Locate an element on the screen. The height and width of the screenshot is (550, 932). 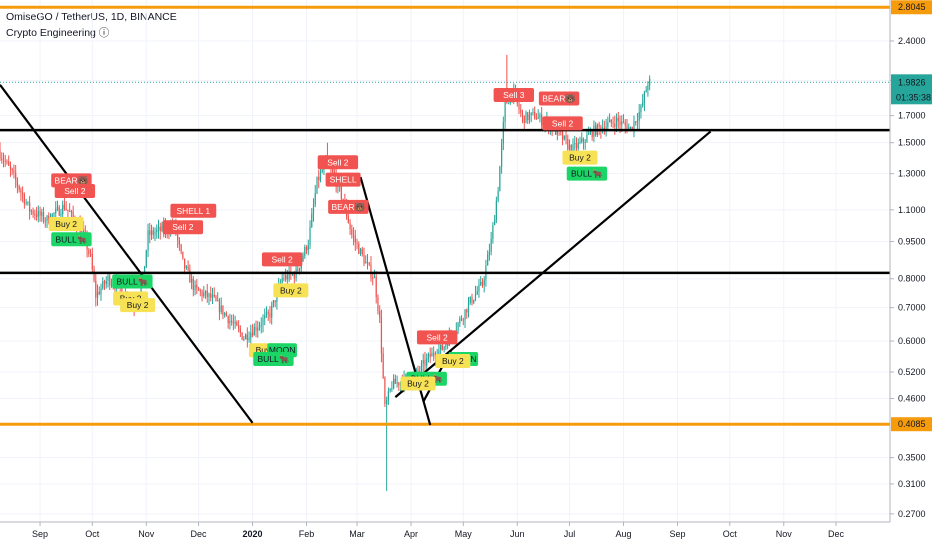
price-tick-label: 0.3100 is located at coordinates (912, 484).